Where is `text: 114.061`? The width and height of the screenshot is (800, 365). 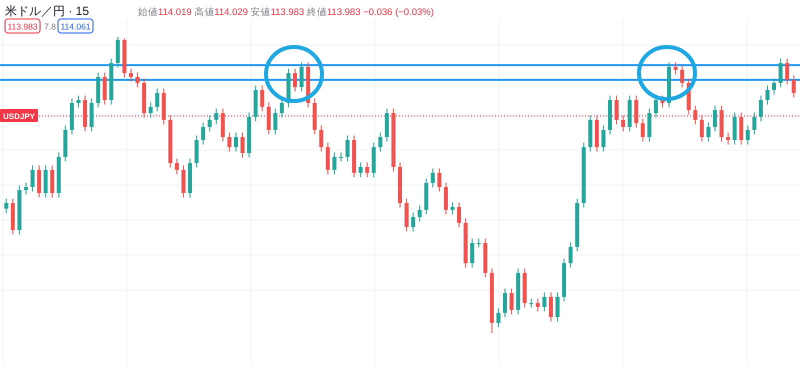
text: 114.061 is located at coordinates (75, 27).